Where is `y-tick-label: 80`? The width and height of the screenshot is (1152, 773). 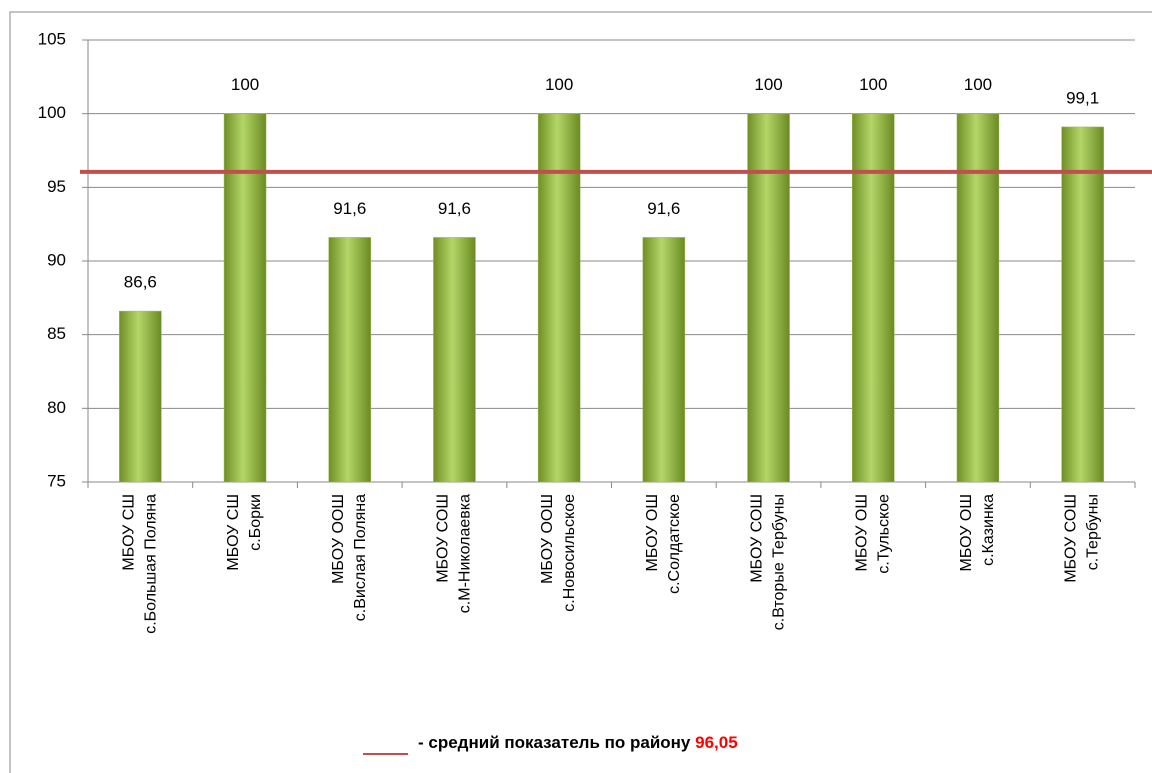
y-tick-label: 80 is located at coordinates (56, 407).